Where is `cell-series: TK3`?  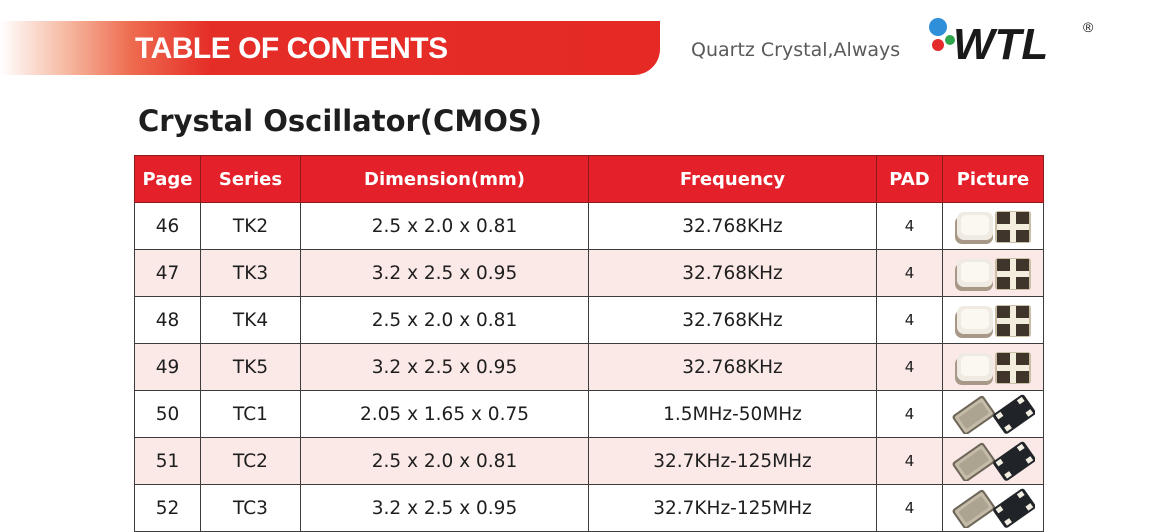 cell-series: TK3 is located at coordinates (250, 273).